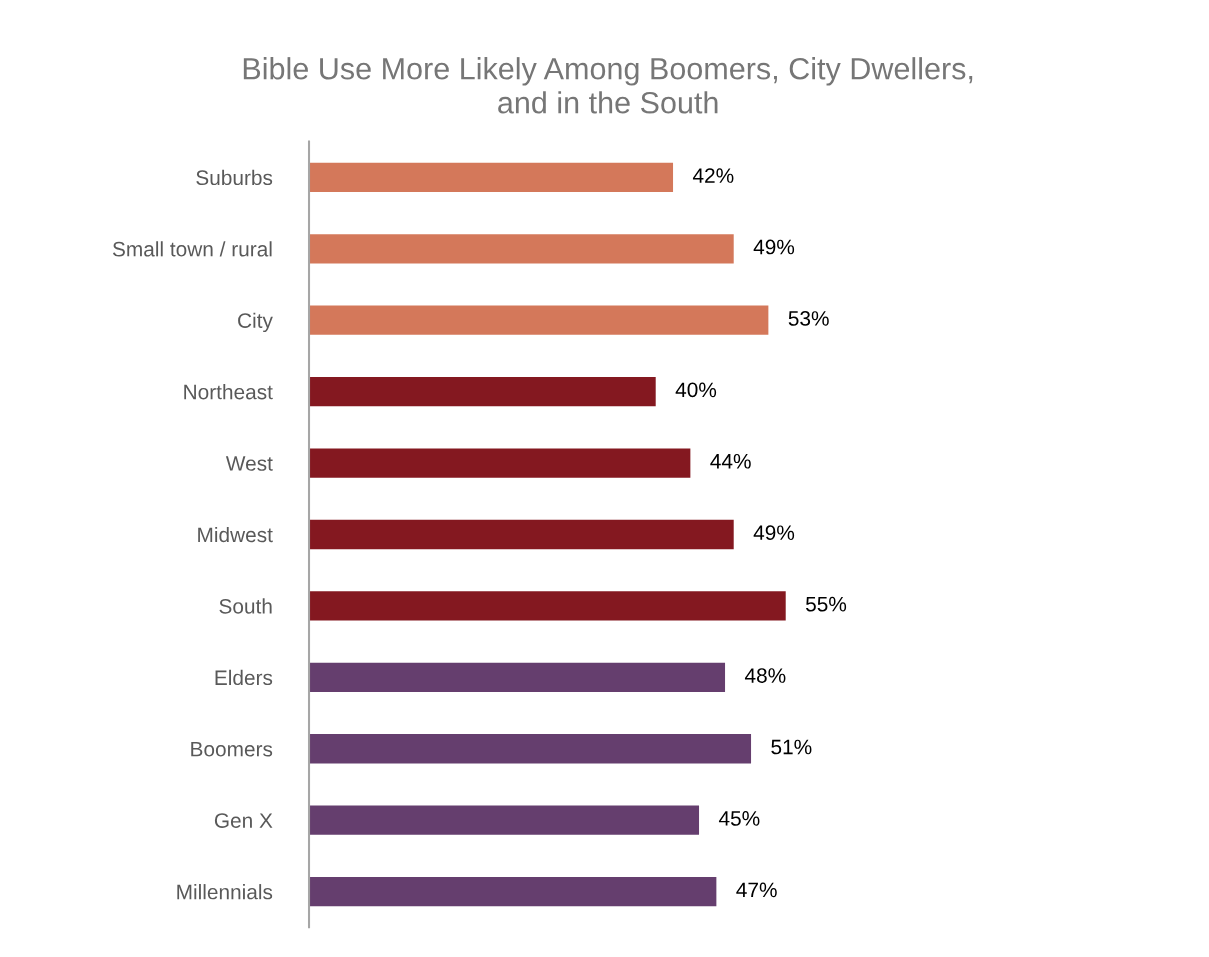  I want to click on data-label: 44%, so click(730, 461).